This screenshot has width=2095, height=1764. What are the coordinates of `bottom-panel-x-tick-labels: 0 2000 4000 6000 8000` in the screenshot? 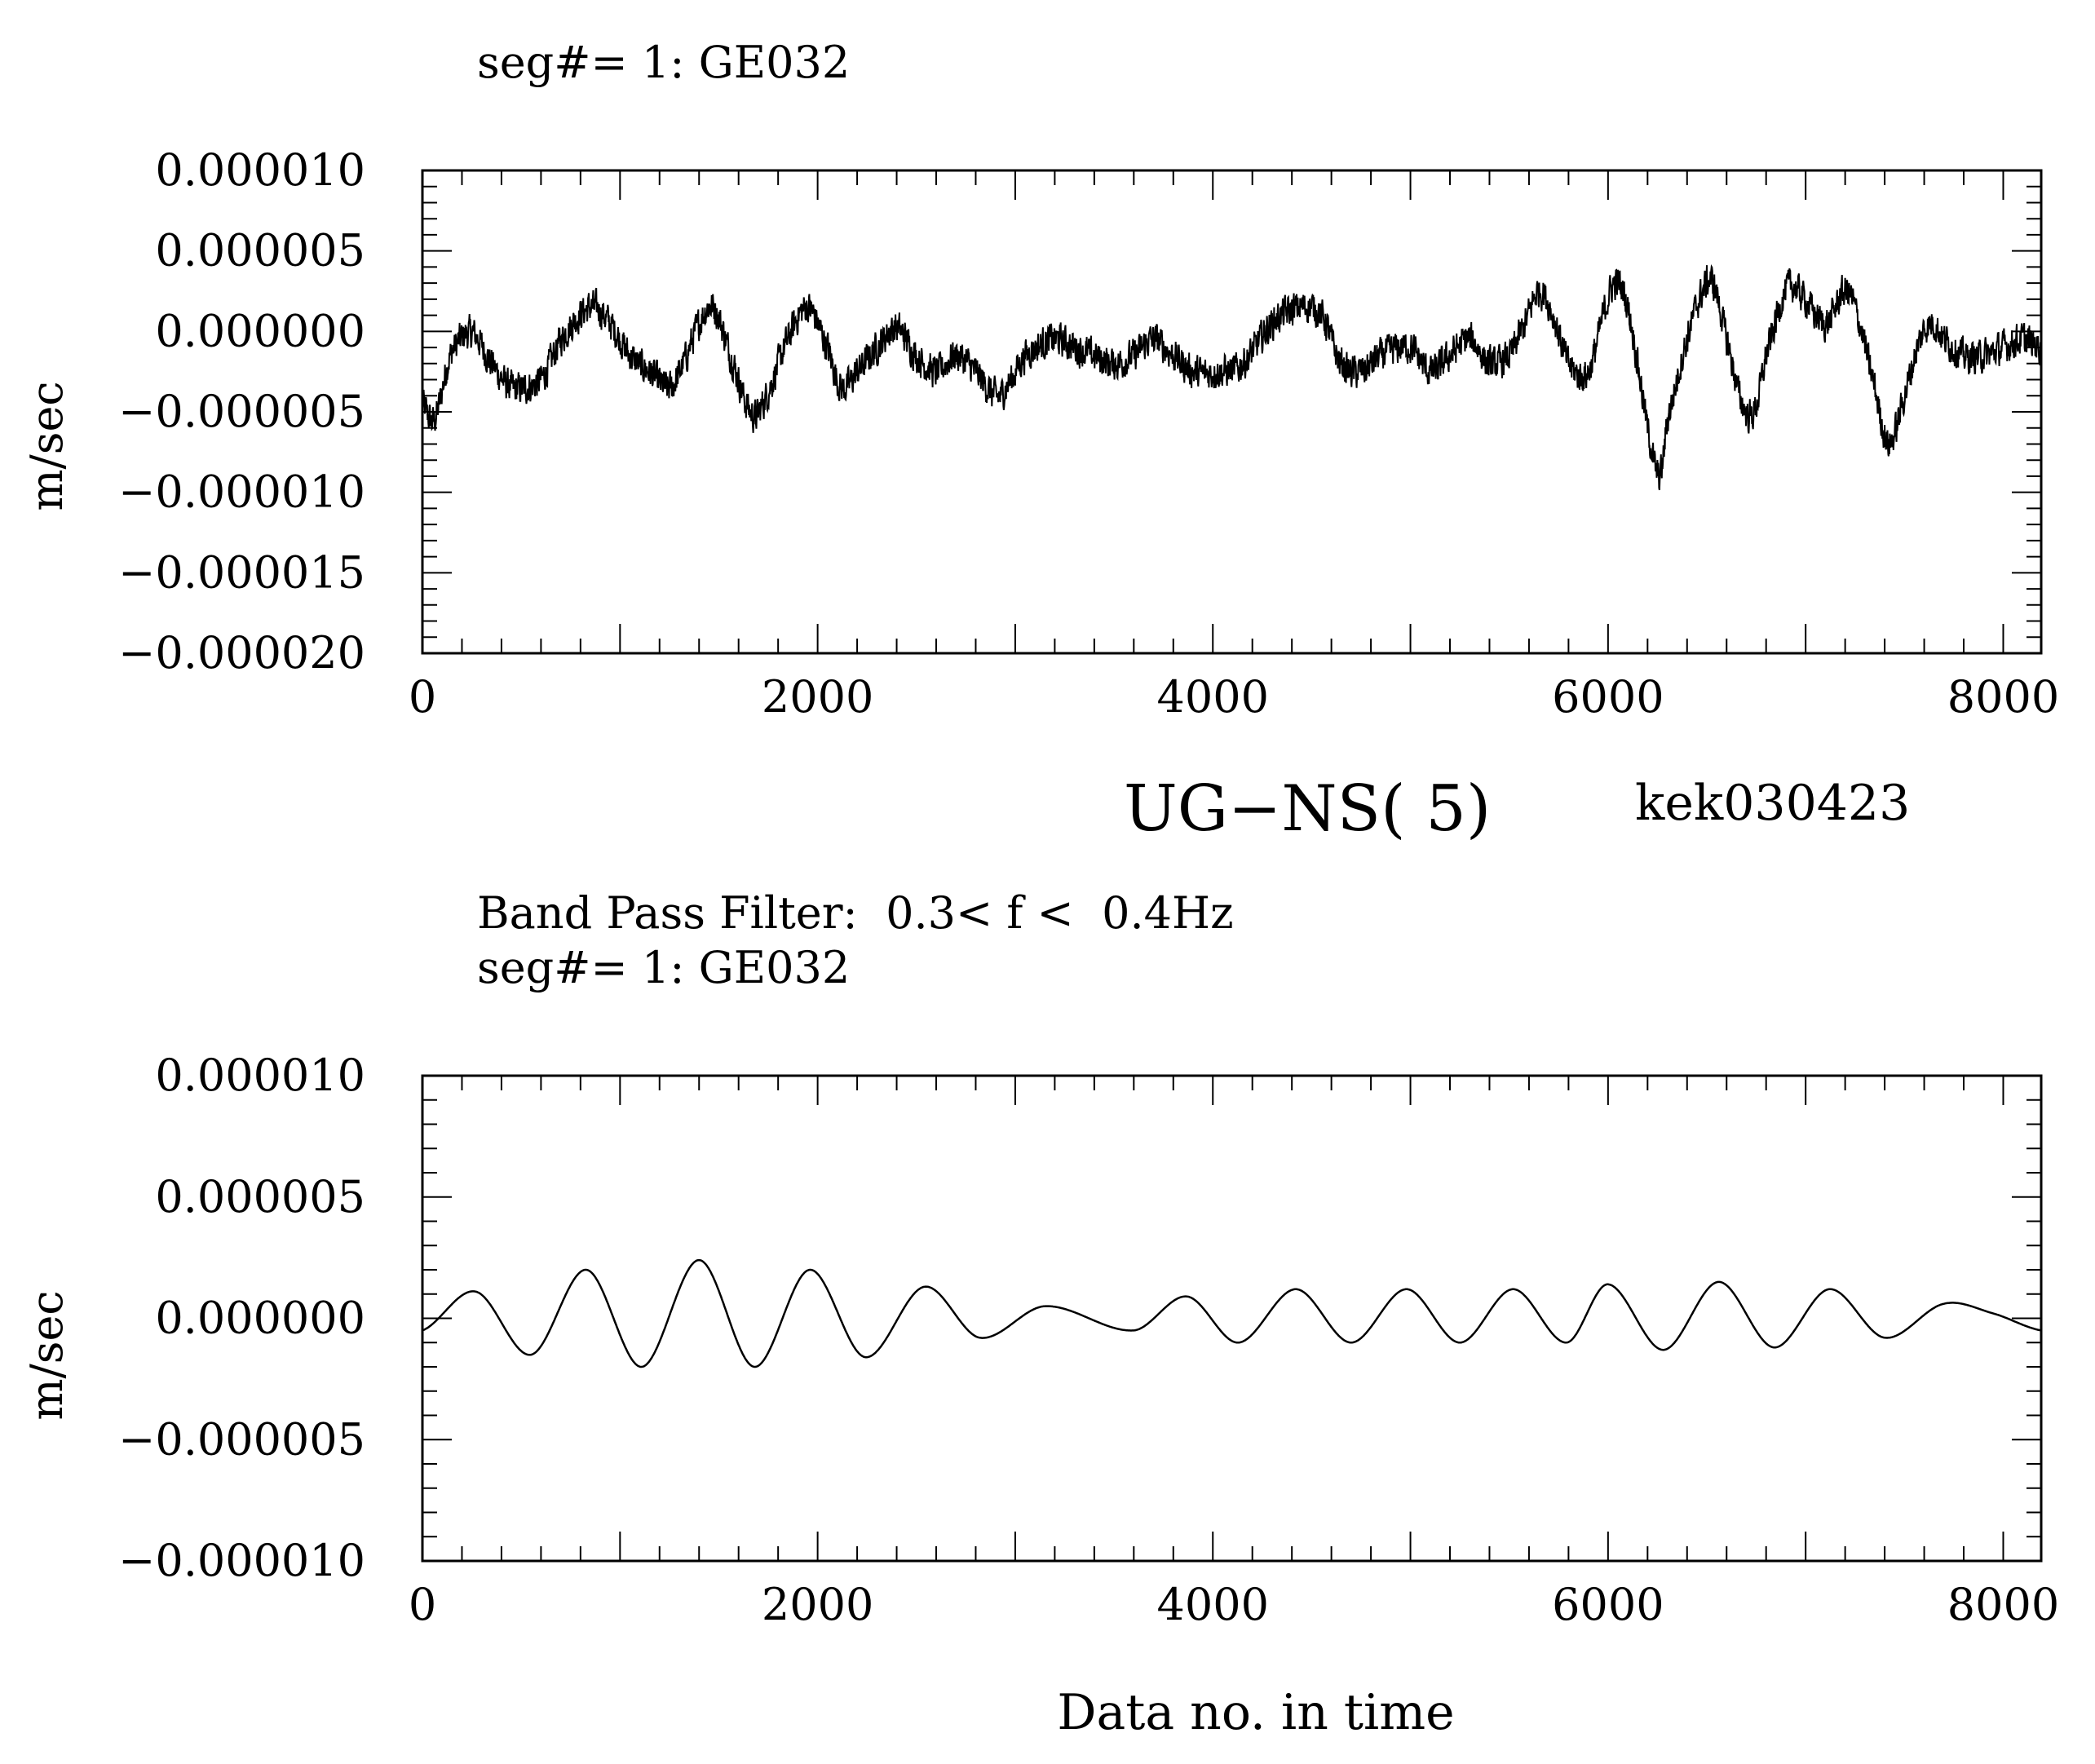 It's located at (1234, 1605).